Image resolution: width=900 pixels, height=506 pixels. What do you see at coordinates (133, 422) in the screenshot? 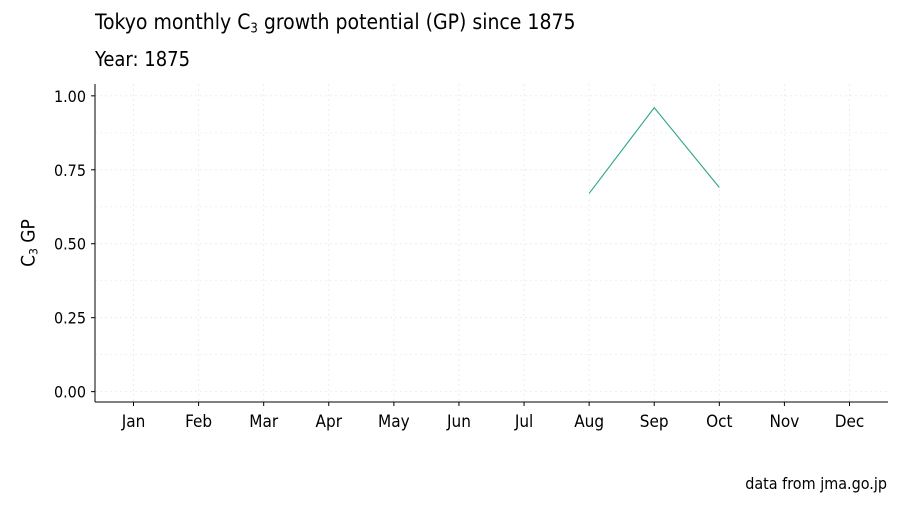
I see `x-tick-label: Jan` at bounding box center [133, 422].